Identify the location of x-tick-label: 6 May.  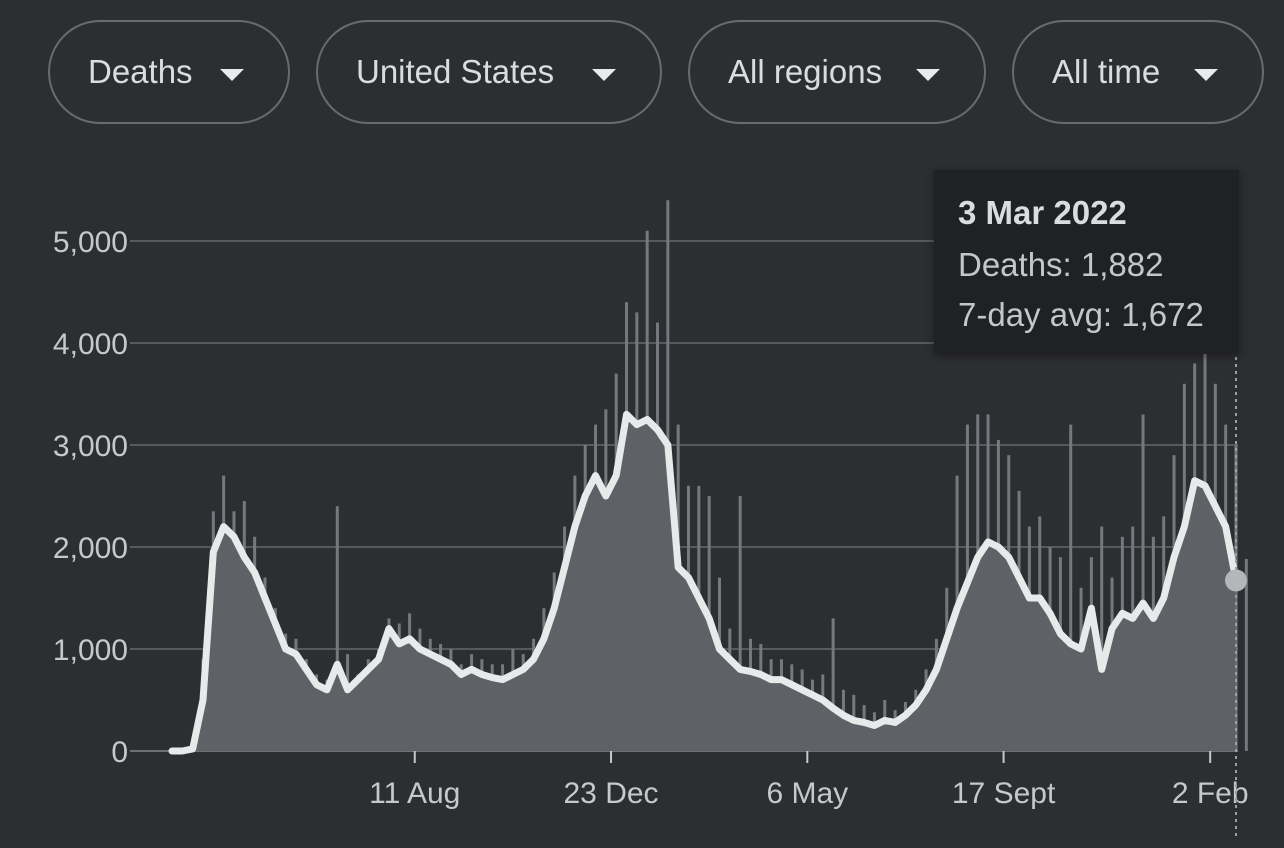
(807, 793).